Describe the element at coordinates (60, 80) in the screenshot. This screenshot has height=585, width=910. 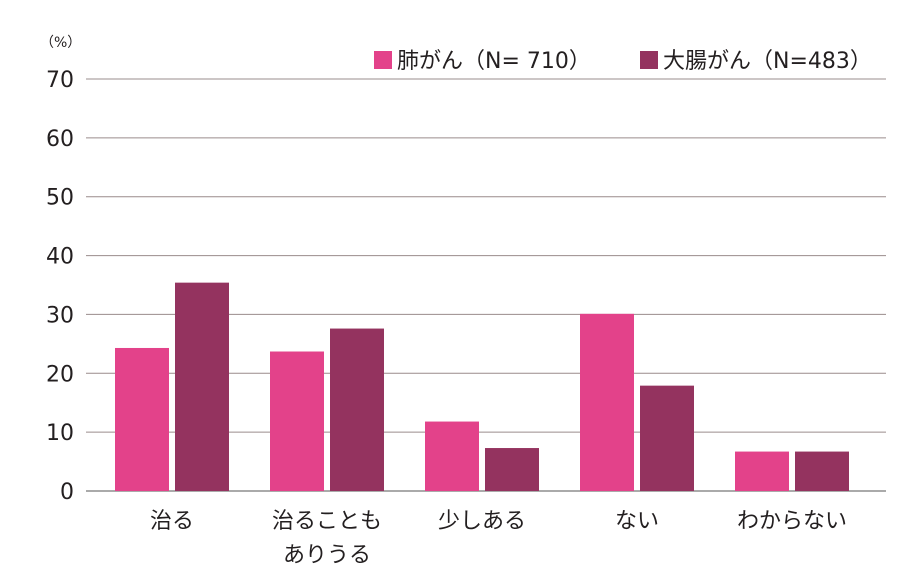
I see `y-tick-label: 70` at that location.